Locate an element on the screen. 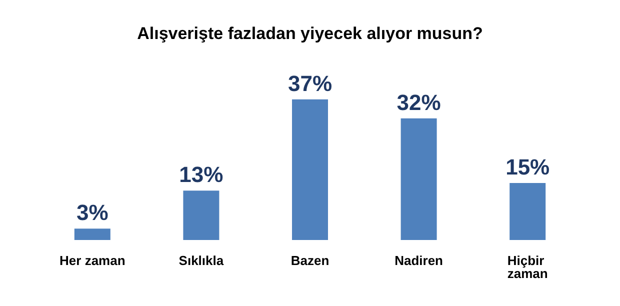 This screenshot has height=306, width=620. data-label: 37% is located at coordinates (310, 83).